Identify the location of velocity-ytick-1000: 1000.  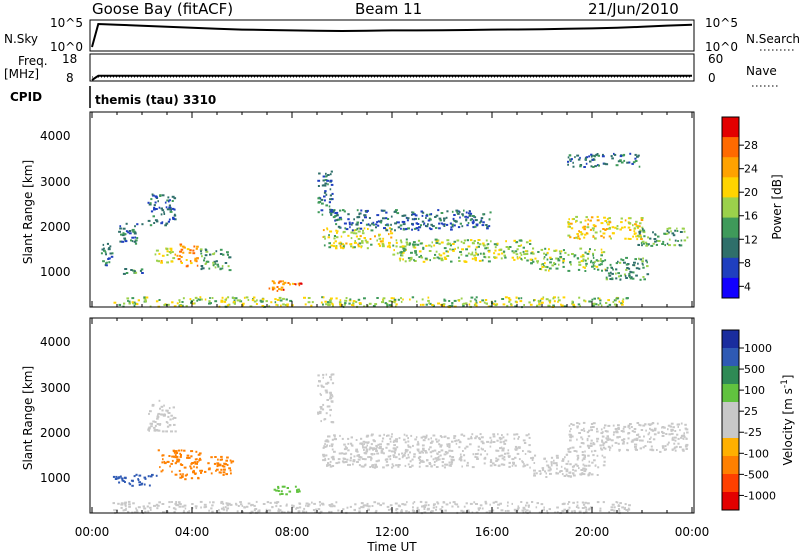
(55, 478).